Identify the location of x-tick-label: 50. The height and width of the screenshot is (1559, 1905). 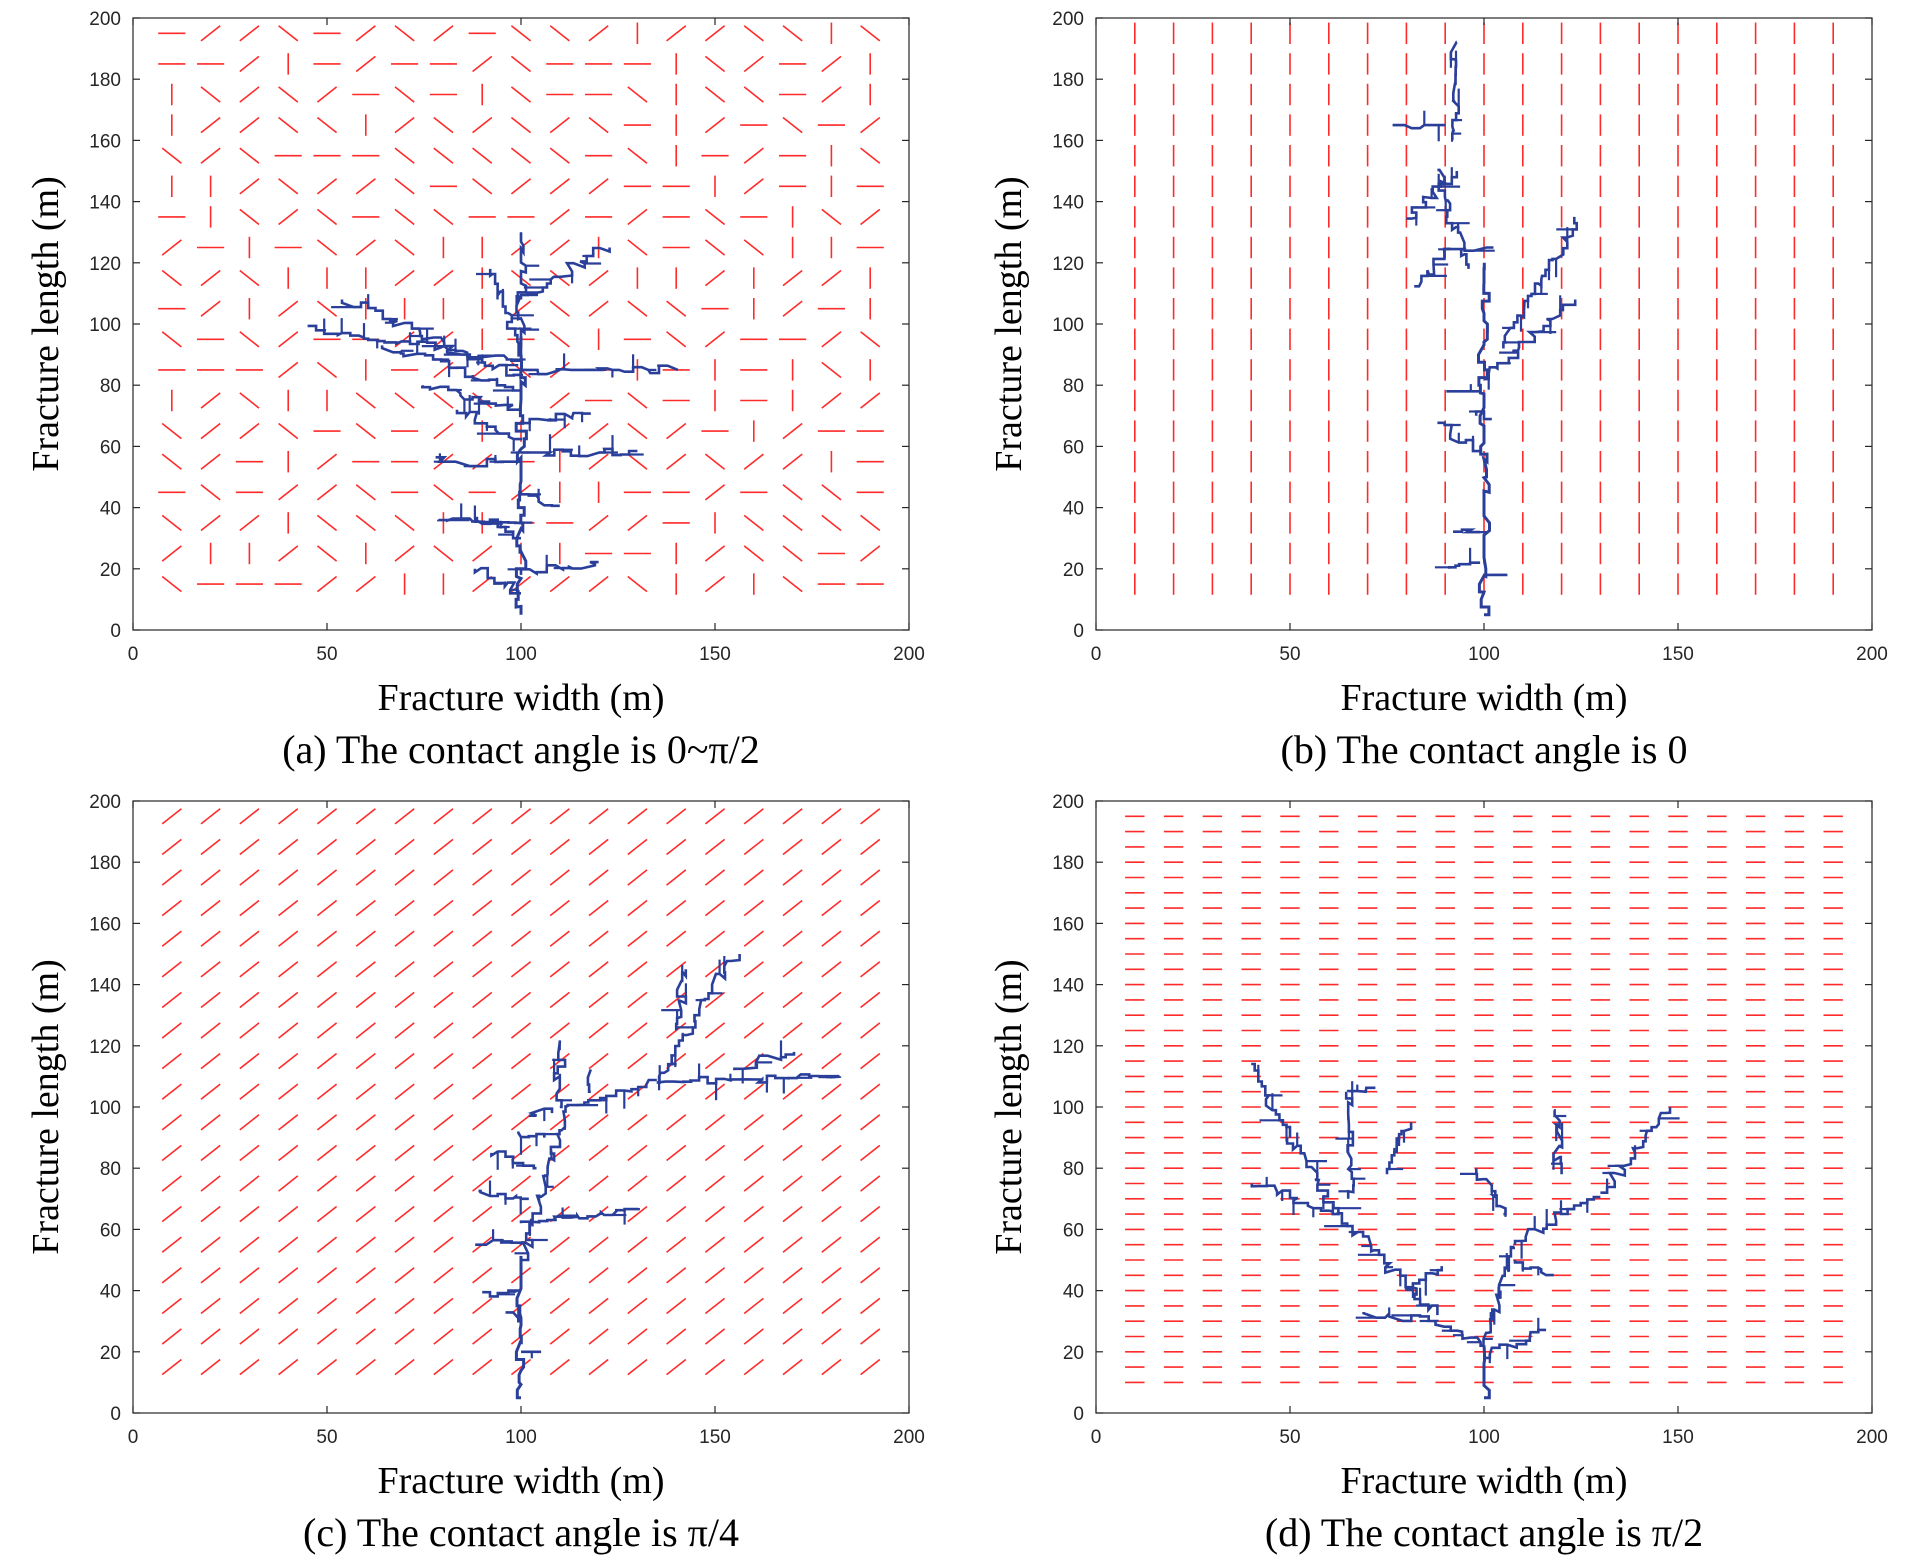
(1289, 654).